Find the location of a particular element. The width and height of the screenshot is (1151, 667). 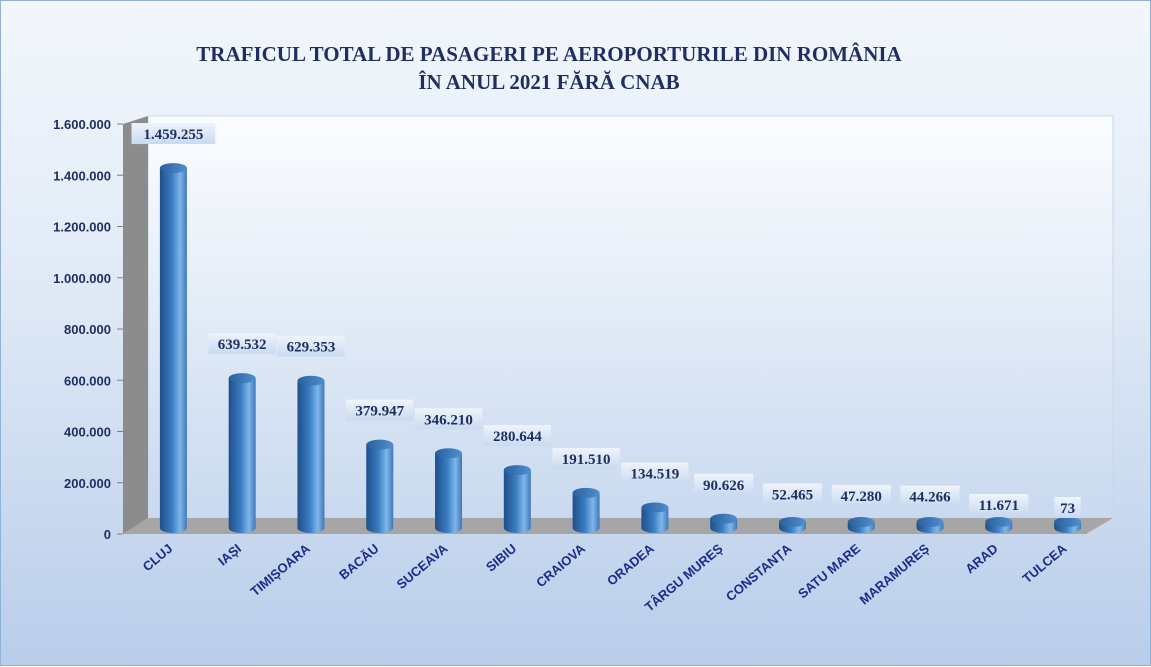

y-tick-label: 600.000 is located at coordinates (87, 380).